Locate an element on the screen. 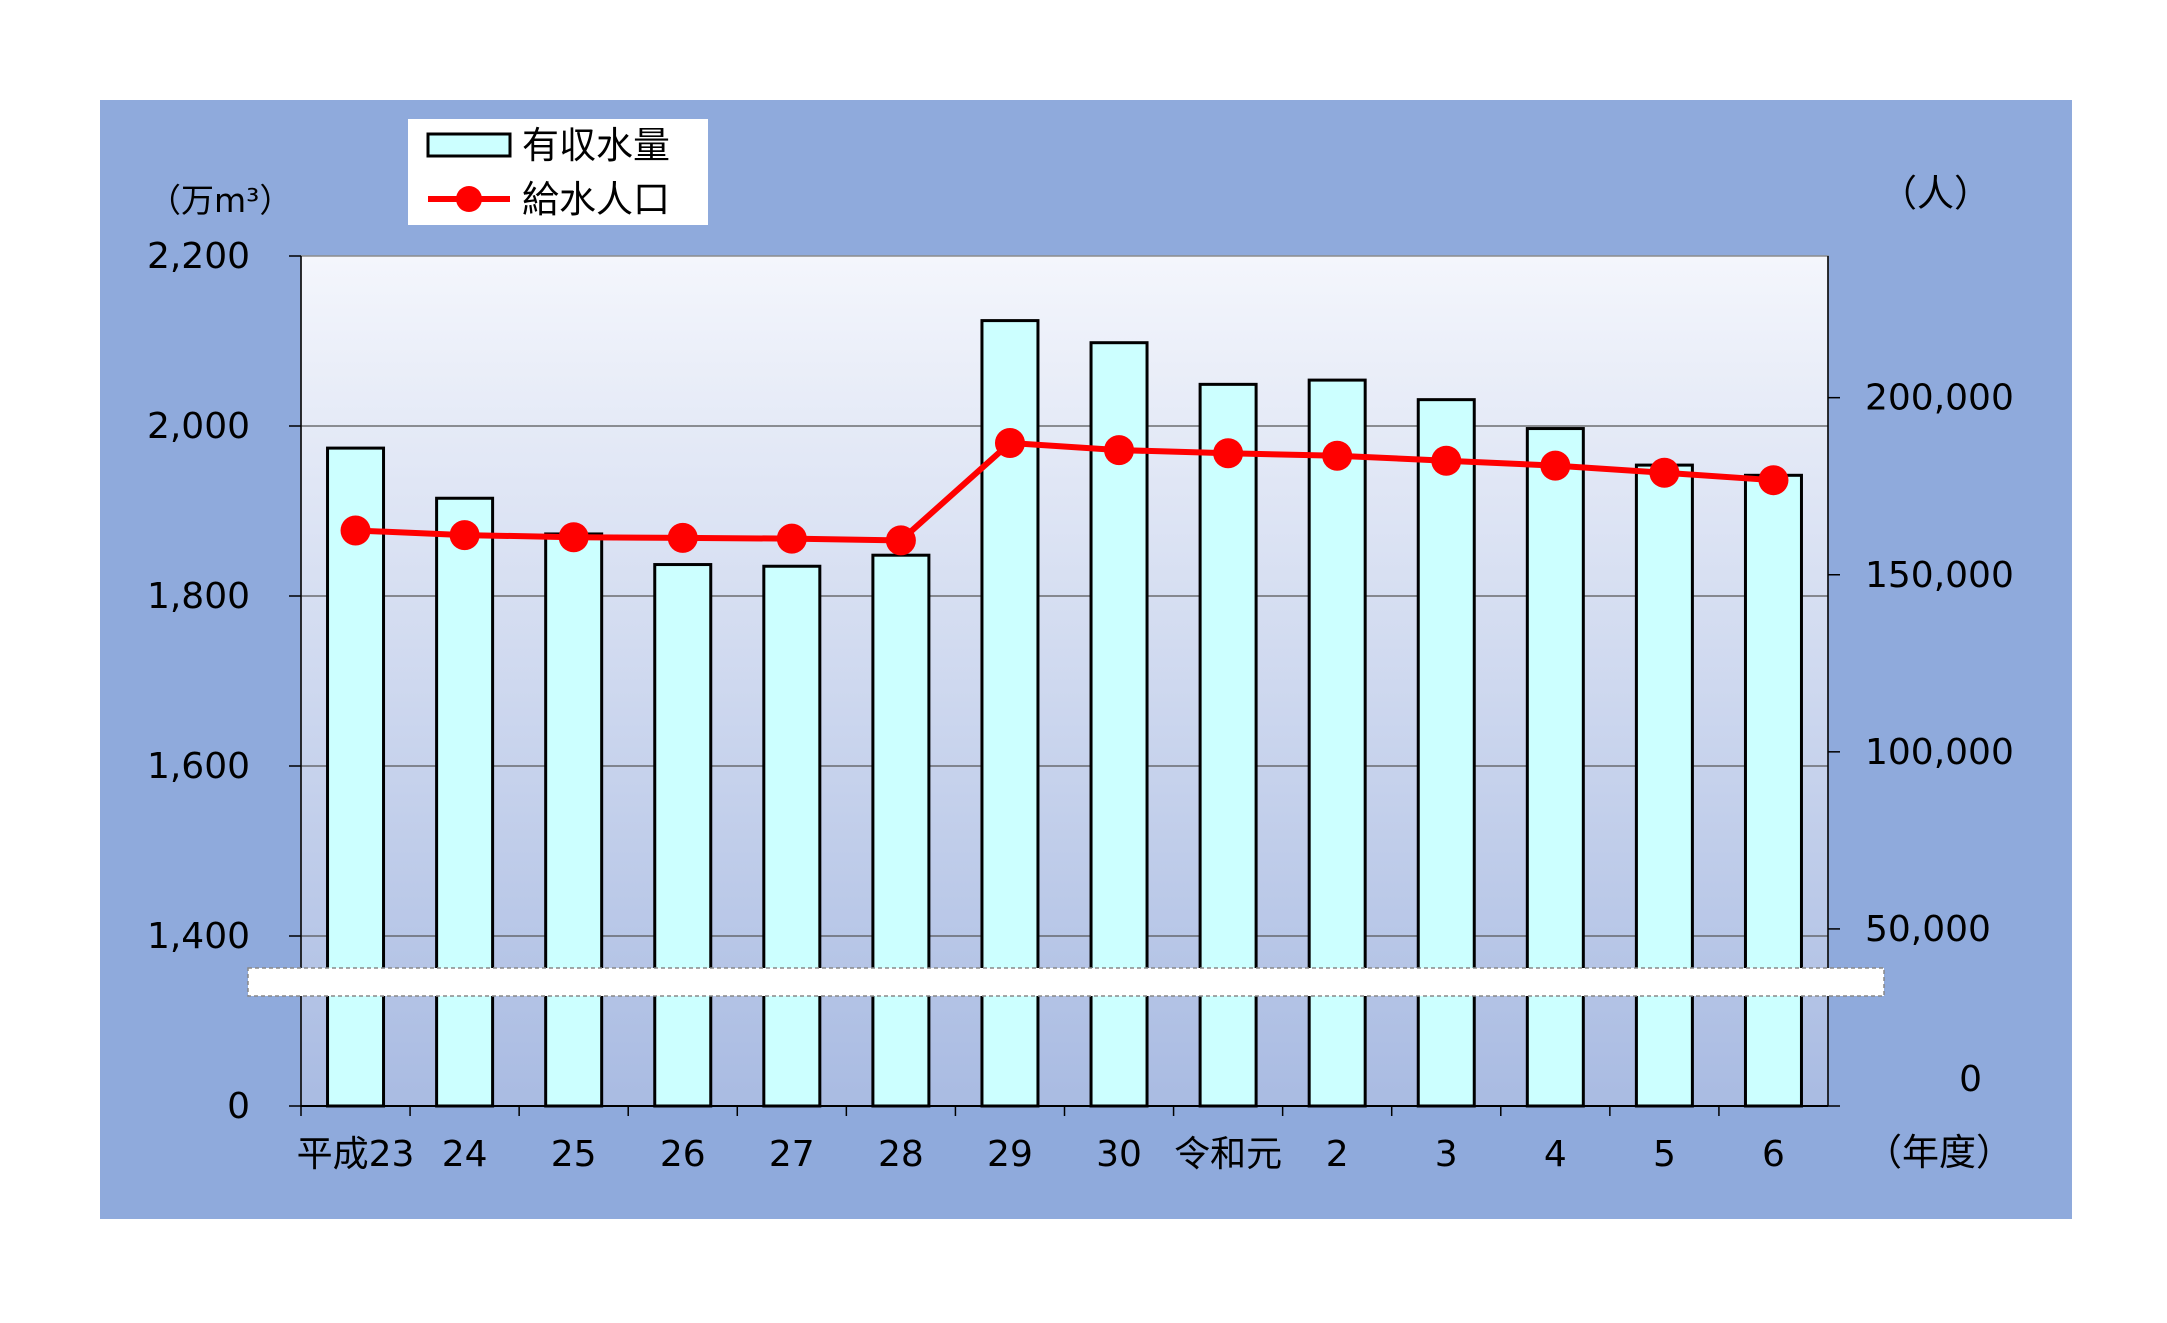  right-axis-tick-label: 200,000 is located at coordinates (1939, 398).